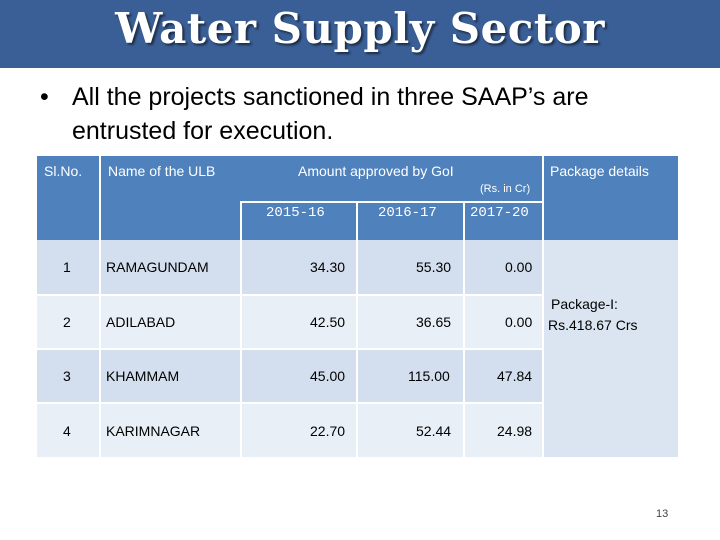 This screenshot has width=720, height=540. Describe the element at coordinates (328, 267) in the screenshot. I see `row-amount-2015-16: 34.30` at that location.